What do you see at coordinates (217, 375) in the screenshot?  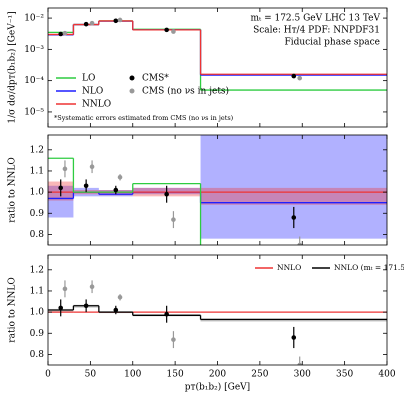 I see `x-tick-label: 200` at bounding box center [217, 375].